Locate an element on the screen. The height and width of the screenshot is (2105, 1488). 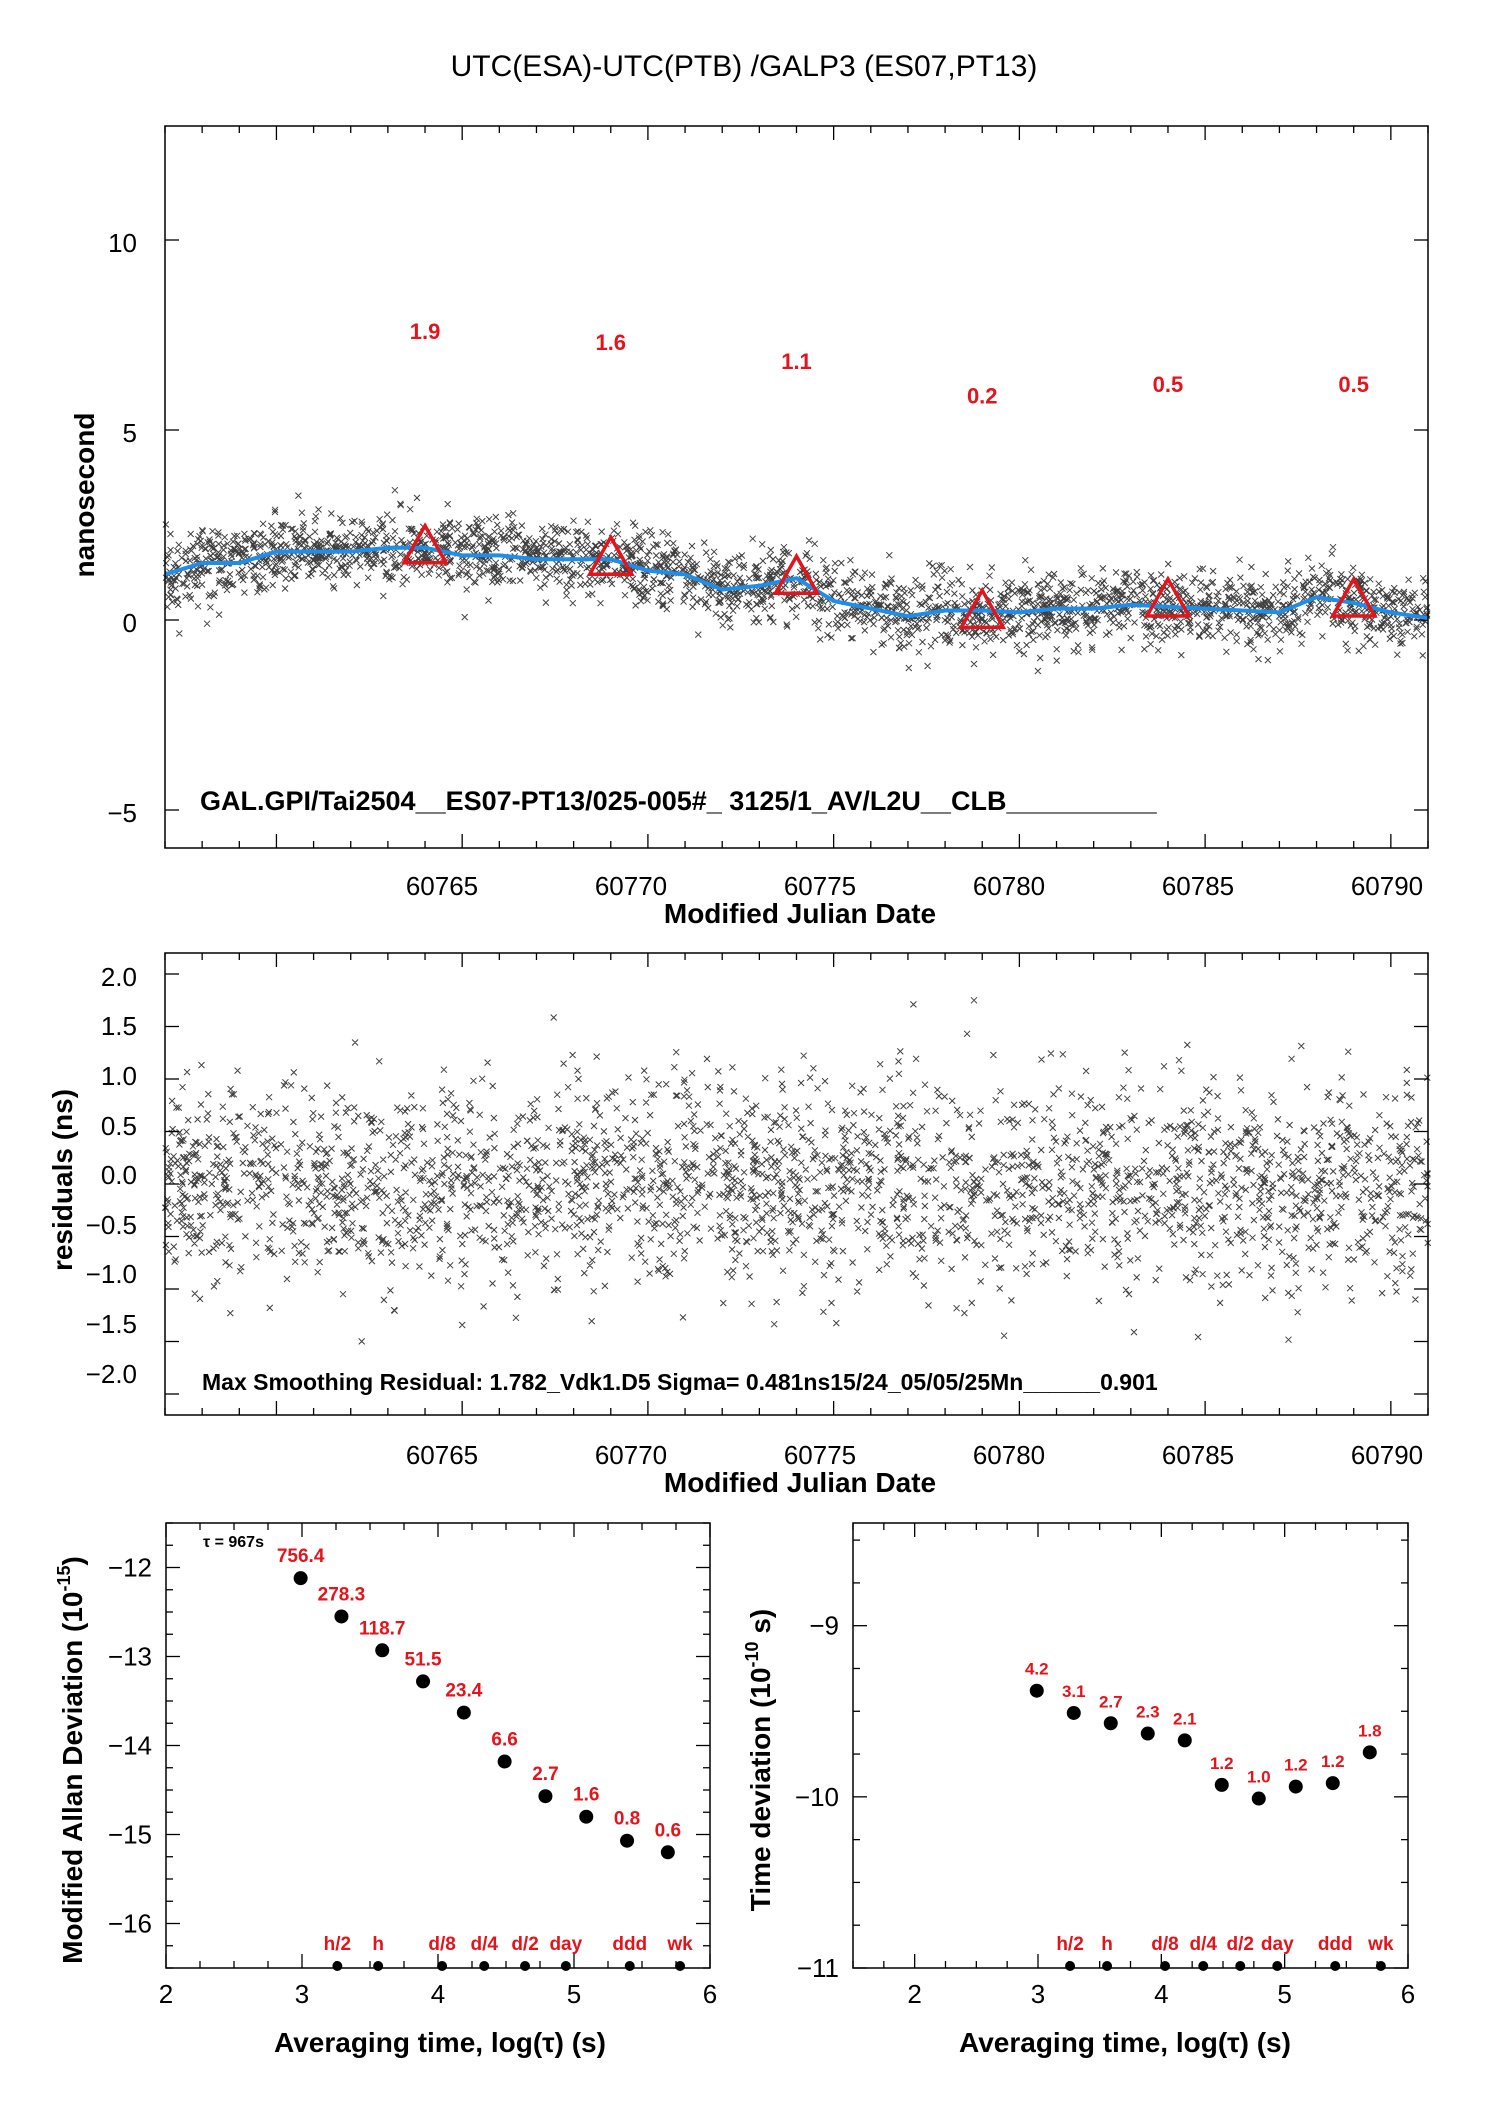
top-xtick-label: 60765 is located at coordinates (442, 886).